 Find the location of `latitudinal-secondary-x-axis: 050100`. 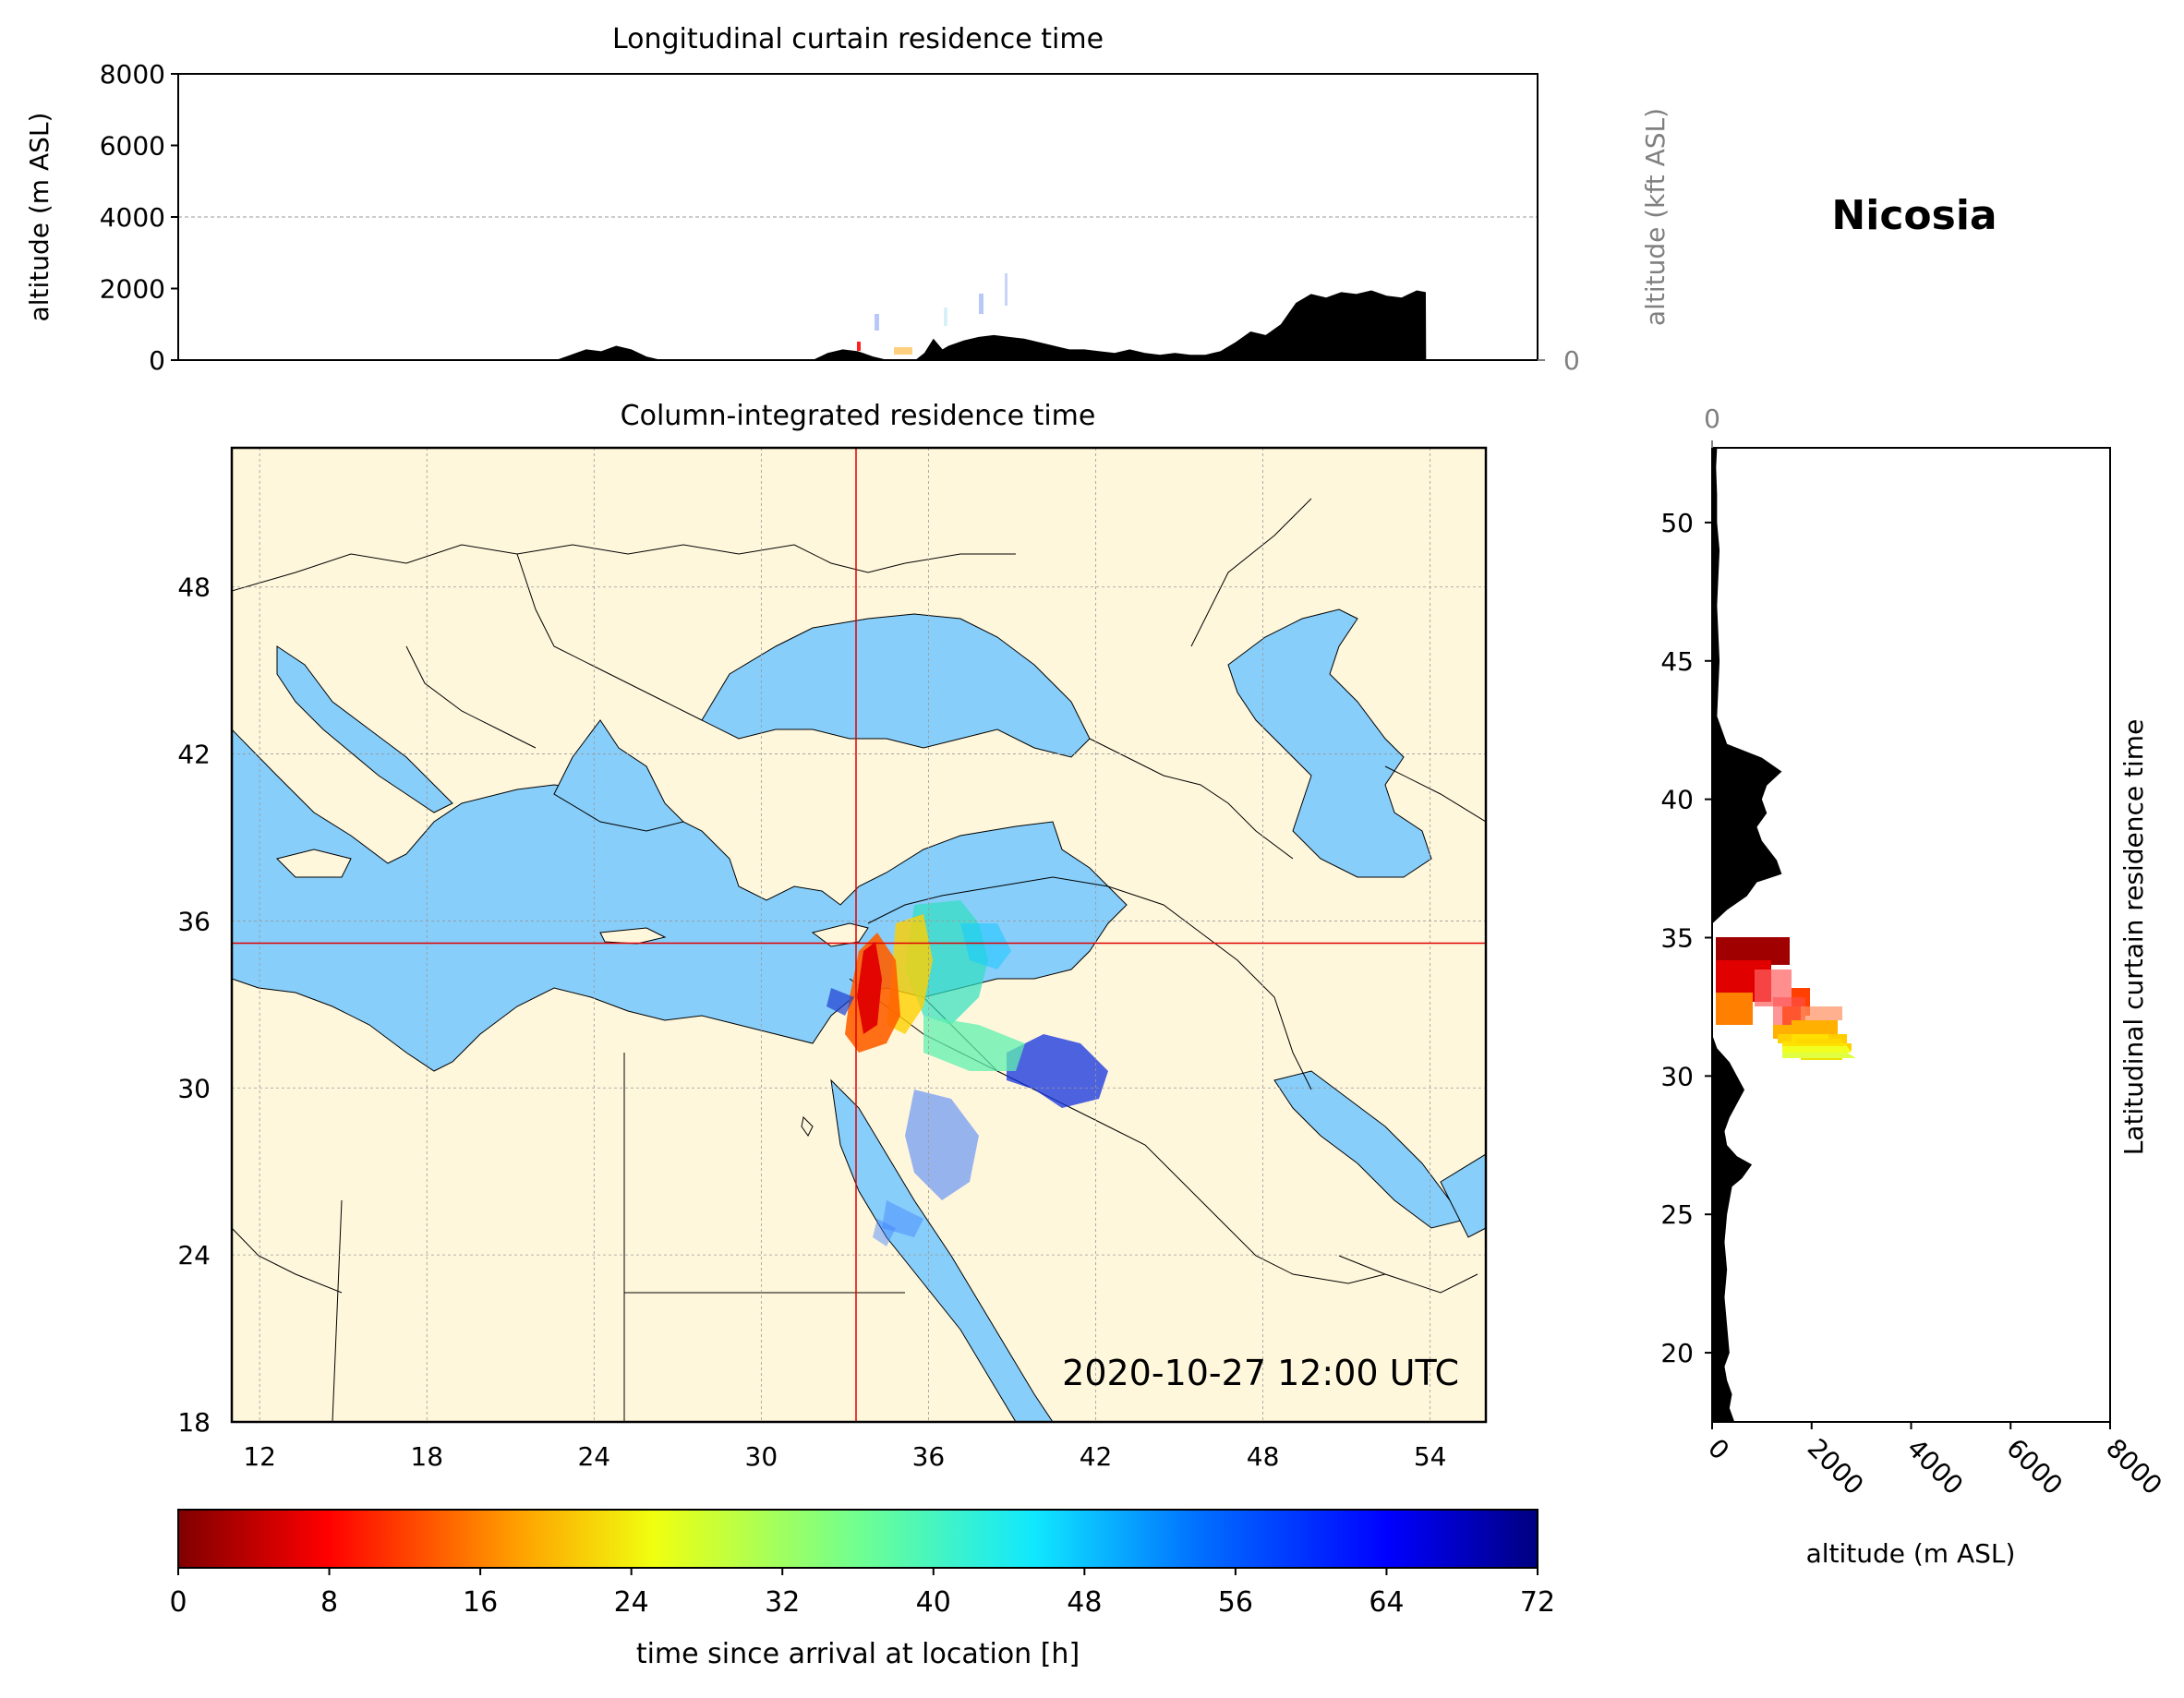

latitudinal-secondary-x-axis: 050100 is located at coordinates (1712, 425).